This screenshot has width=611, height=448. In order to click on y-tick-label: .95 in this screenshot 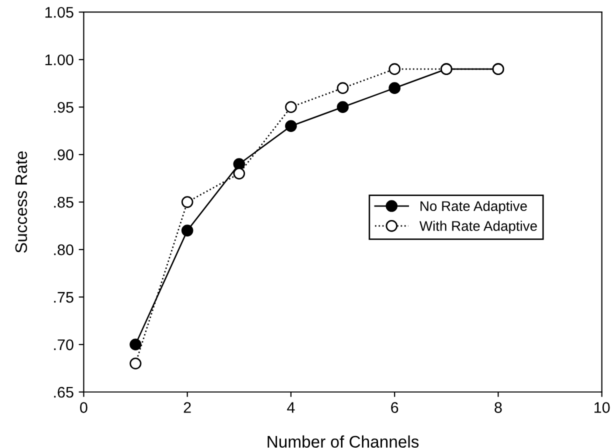, I will do `click(64, 107)`.